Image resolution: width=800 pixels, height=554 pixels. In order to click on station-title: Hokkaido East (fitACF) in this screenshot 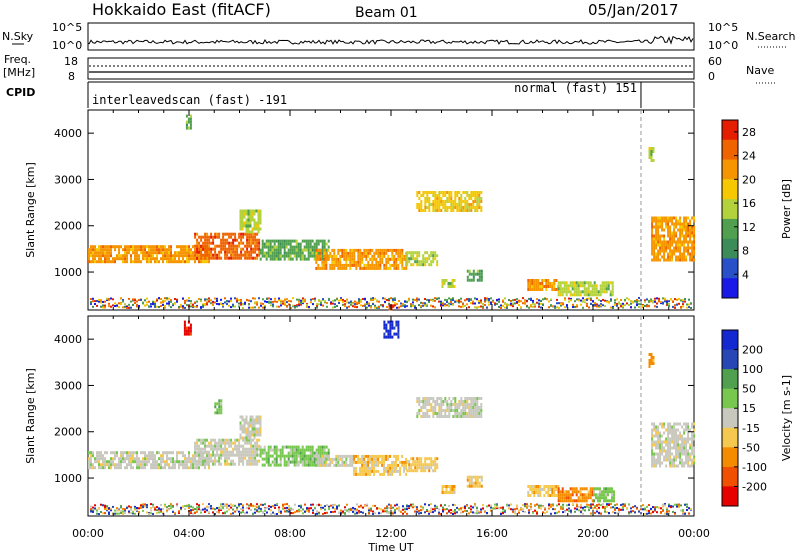, I will do `click(181, 9)`.